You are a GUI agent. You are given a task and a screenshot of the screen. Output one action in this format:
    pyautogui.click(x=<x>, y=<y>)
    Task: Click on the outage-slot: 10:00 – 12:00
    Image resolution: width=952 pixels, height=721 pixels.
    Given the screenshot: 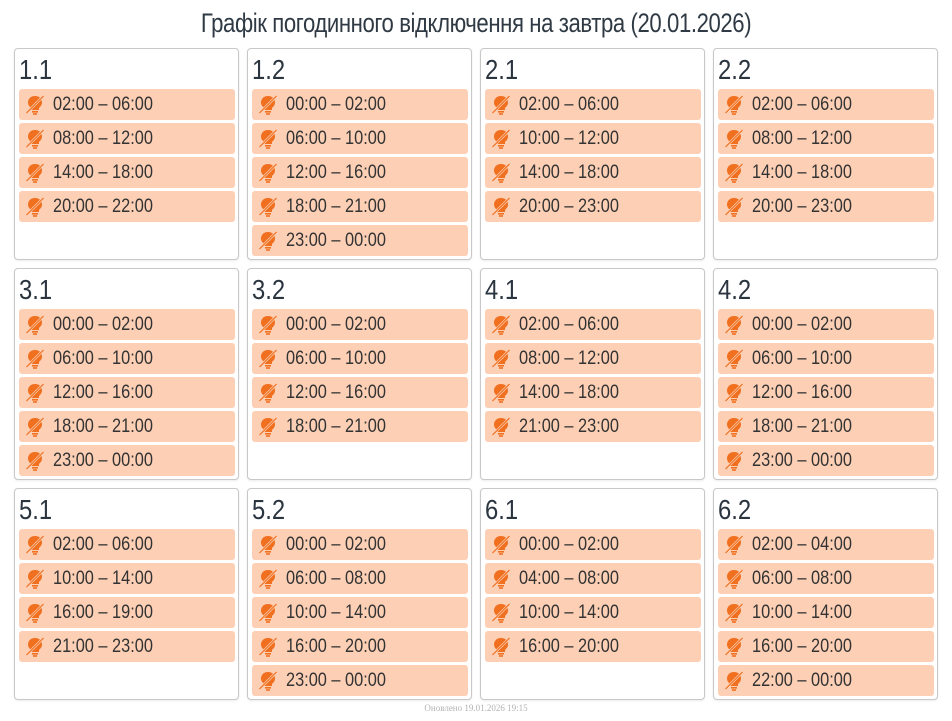 What is the action you would take?
    pyautogui.click(x=593, y=138)
    